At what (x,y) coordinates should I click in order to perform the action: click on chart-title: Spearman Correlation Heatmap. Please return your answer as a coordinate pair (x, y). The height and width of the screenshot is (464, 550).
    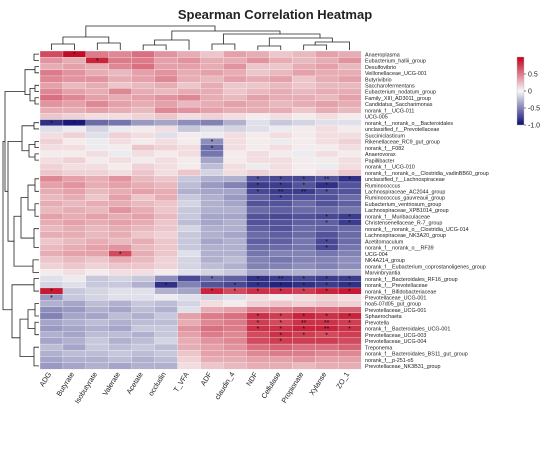
    Looking at the image, I should click on (275, 14).